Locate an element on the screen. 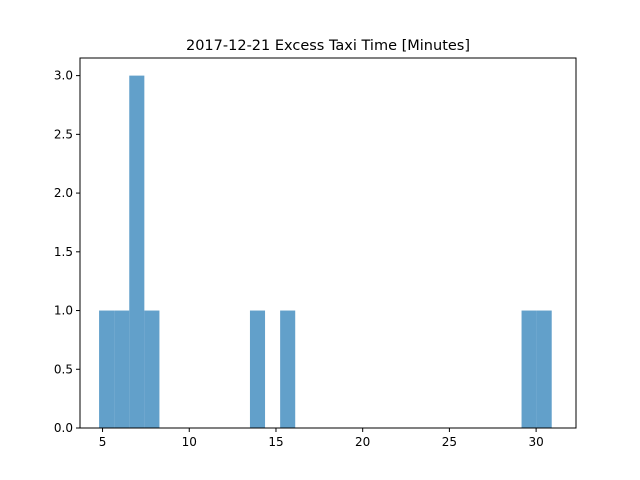 The width and height of the screenshot is (640, 480). x-tick-label: 25 is located at coordinates (449, 442).